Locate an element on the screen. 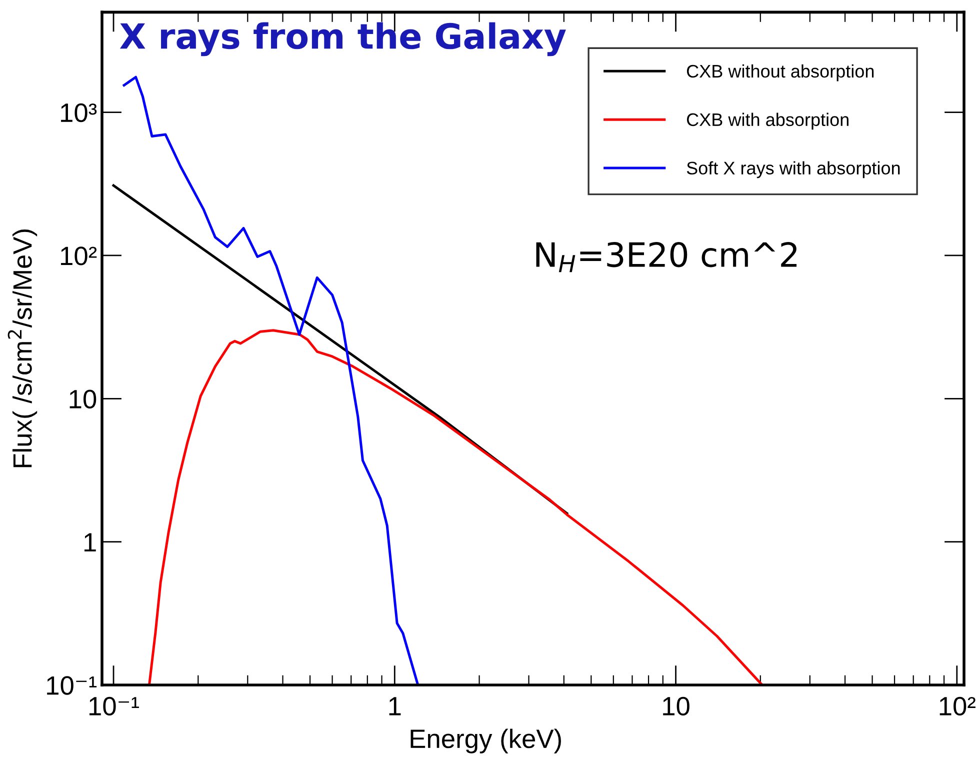 The width and height of the screenshot is (978, 762). x-tick-label: 10 is located at coordinates (676, 706).